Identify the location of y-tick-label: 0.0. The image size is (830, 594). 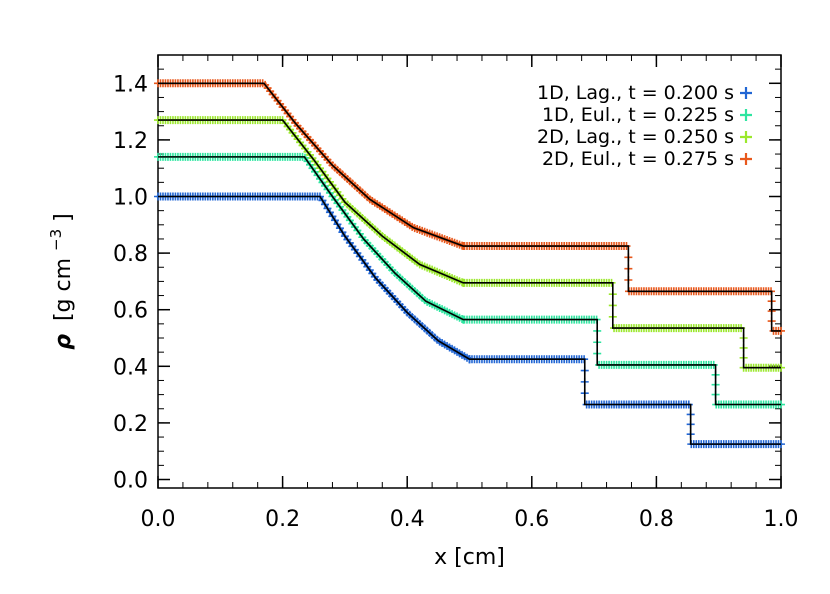
(130, 481).